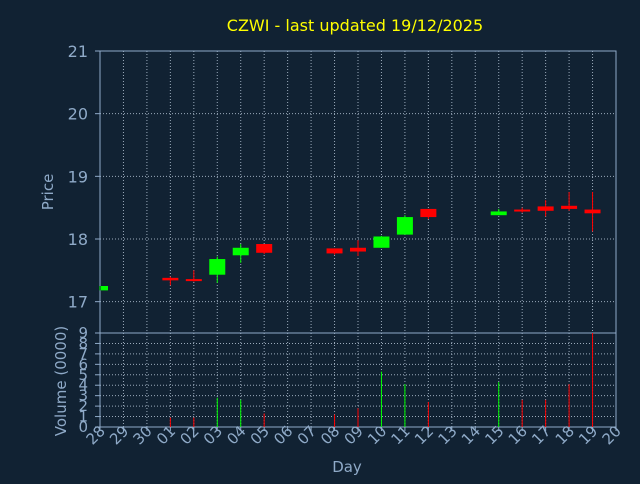 The image size is (640, 484). Describe the element at coordinates (78, 176) in the screenshot. I see `price-y-tick-label: 19` at that location.